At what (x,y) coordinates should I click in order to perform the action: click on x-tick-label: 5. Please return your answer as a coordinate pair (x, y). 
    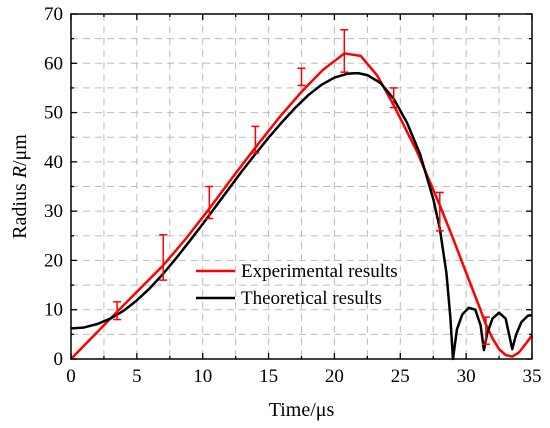
    Looking at the image, I should click on (137, 376).